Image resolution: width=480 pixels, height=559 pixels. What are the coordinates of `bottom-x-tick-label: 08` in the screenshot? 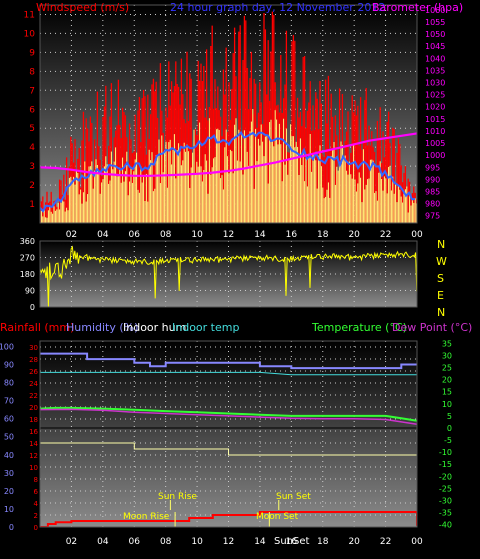 It's located at (166, 542).